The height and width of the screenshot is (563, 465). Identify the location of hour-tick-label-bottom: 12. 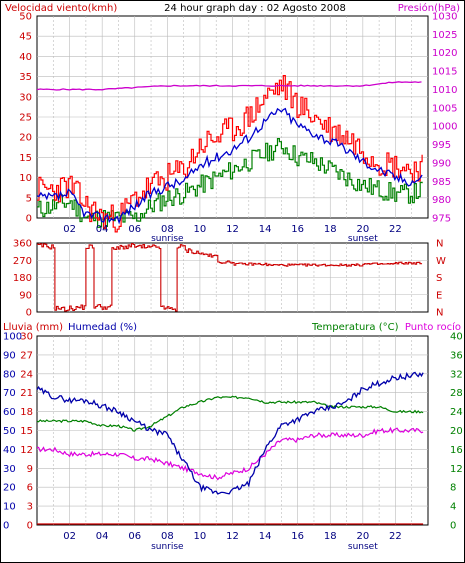
(232, 536).